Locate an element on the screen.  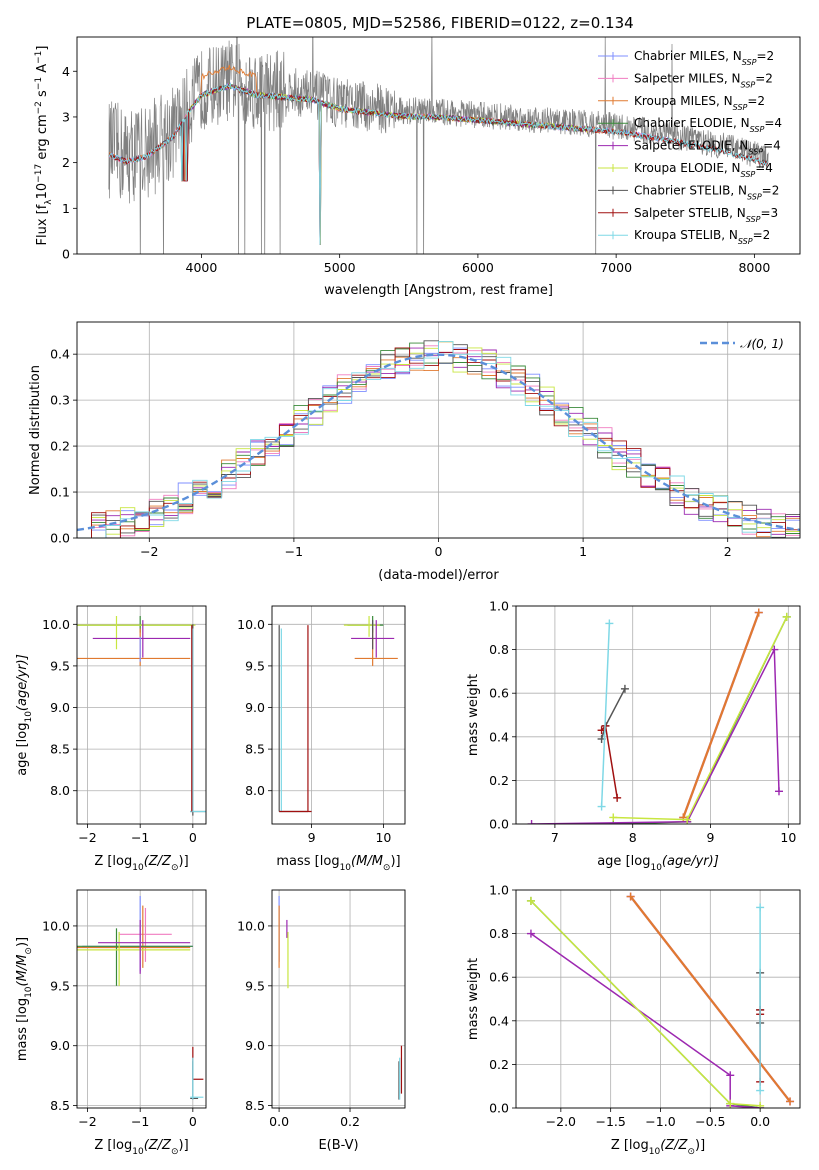
axes-age-vs-mass: 9 10 8.0 8.5 9.0 9.5 10.0 mass [log10(M/M⊙)] is located at coordinates (321, 739).